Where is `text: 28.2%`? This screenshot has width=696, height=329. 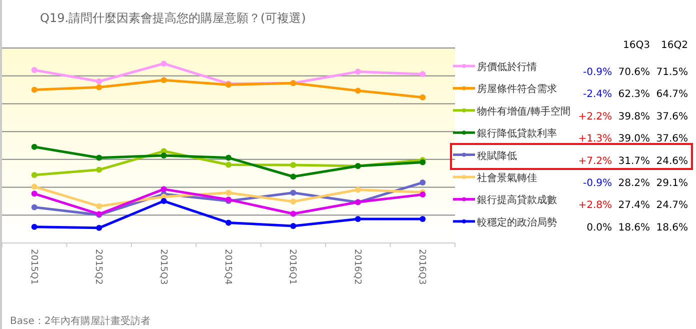
text: 28.2% is located at coordinates (634, 183).